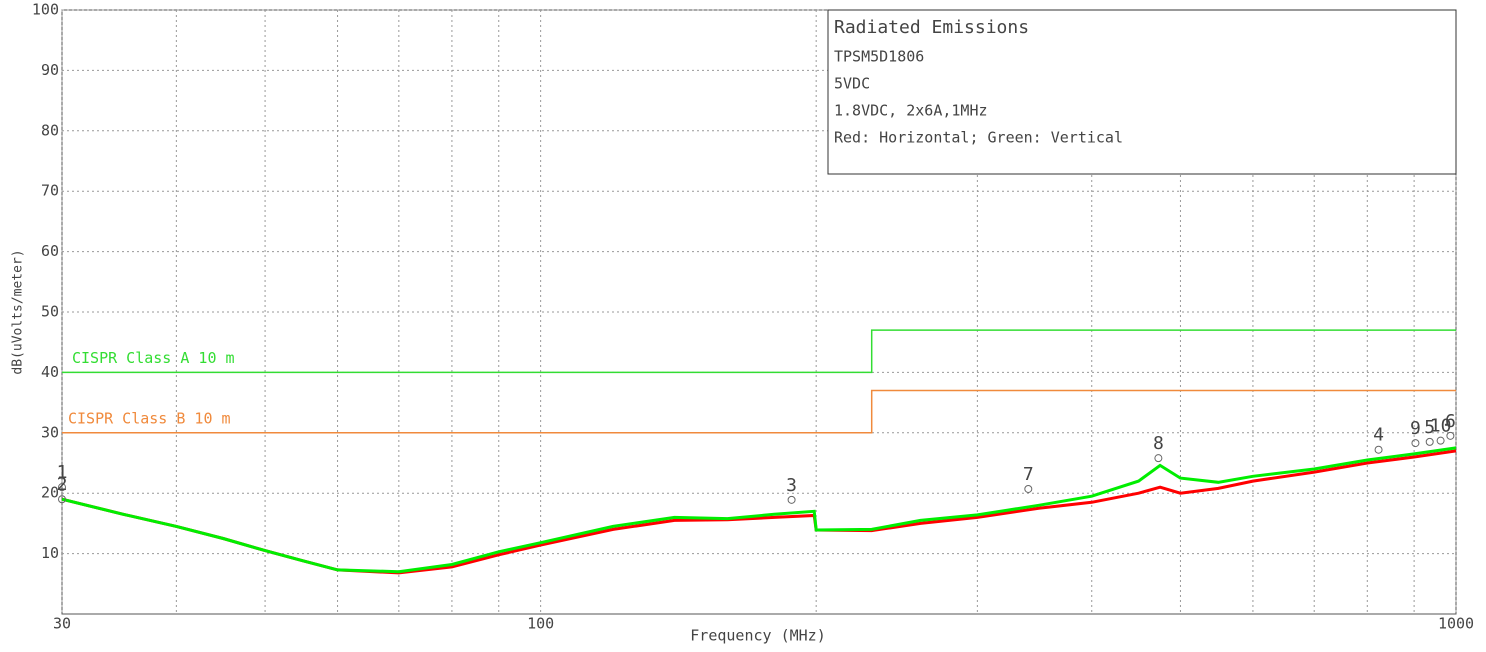 This screenshot has height=652, width=1486. What do you see at coordinates (1142, 92) in the screenshot?
I see `info-box` at bounding box center [1142, 92].